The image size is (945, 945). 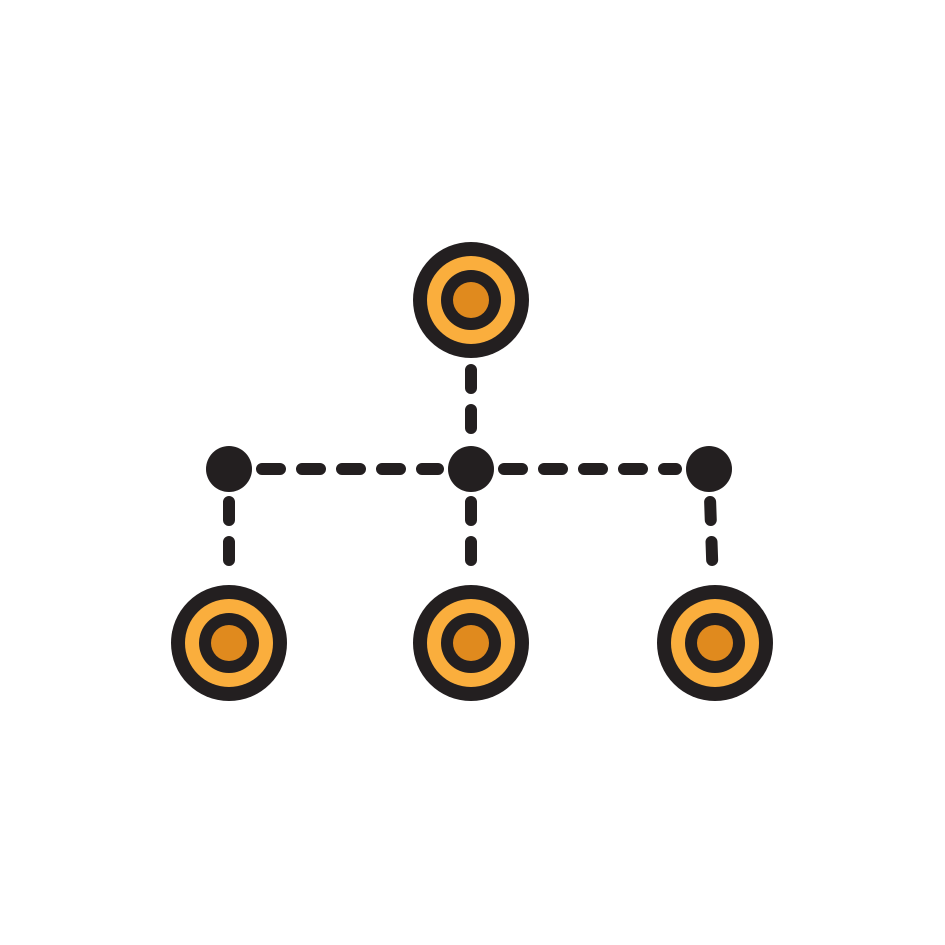 I want to click on node-junction-left, so click(x=229, y=469).